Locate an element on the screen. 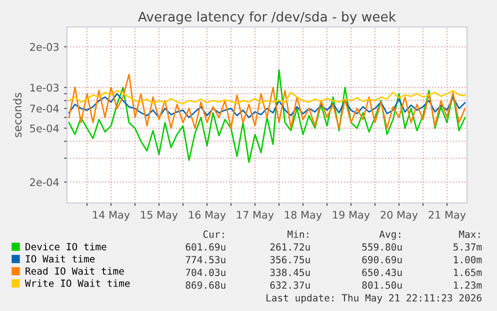 The height and width of the screenshot is (311, 497). legend-label: IO Wait time is located at coordinates (60, 259).